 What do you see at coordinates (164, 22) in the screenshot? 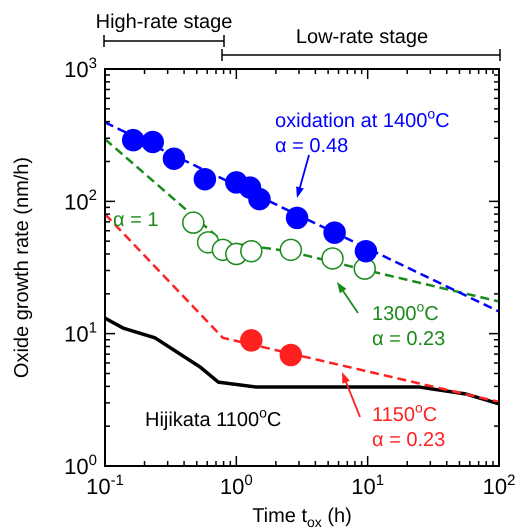
I see `text: High-rate stage` at bounding box center [164, 22].